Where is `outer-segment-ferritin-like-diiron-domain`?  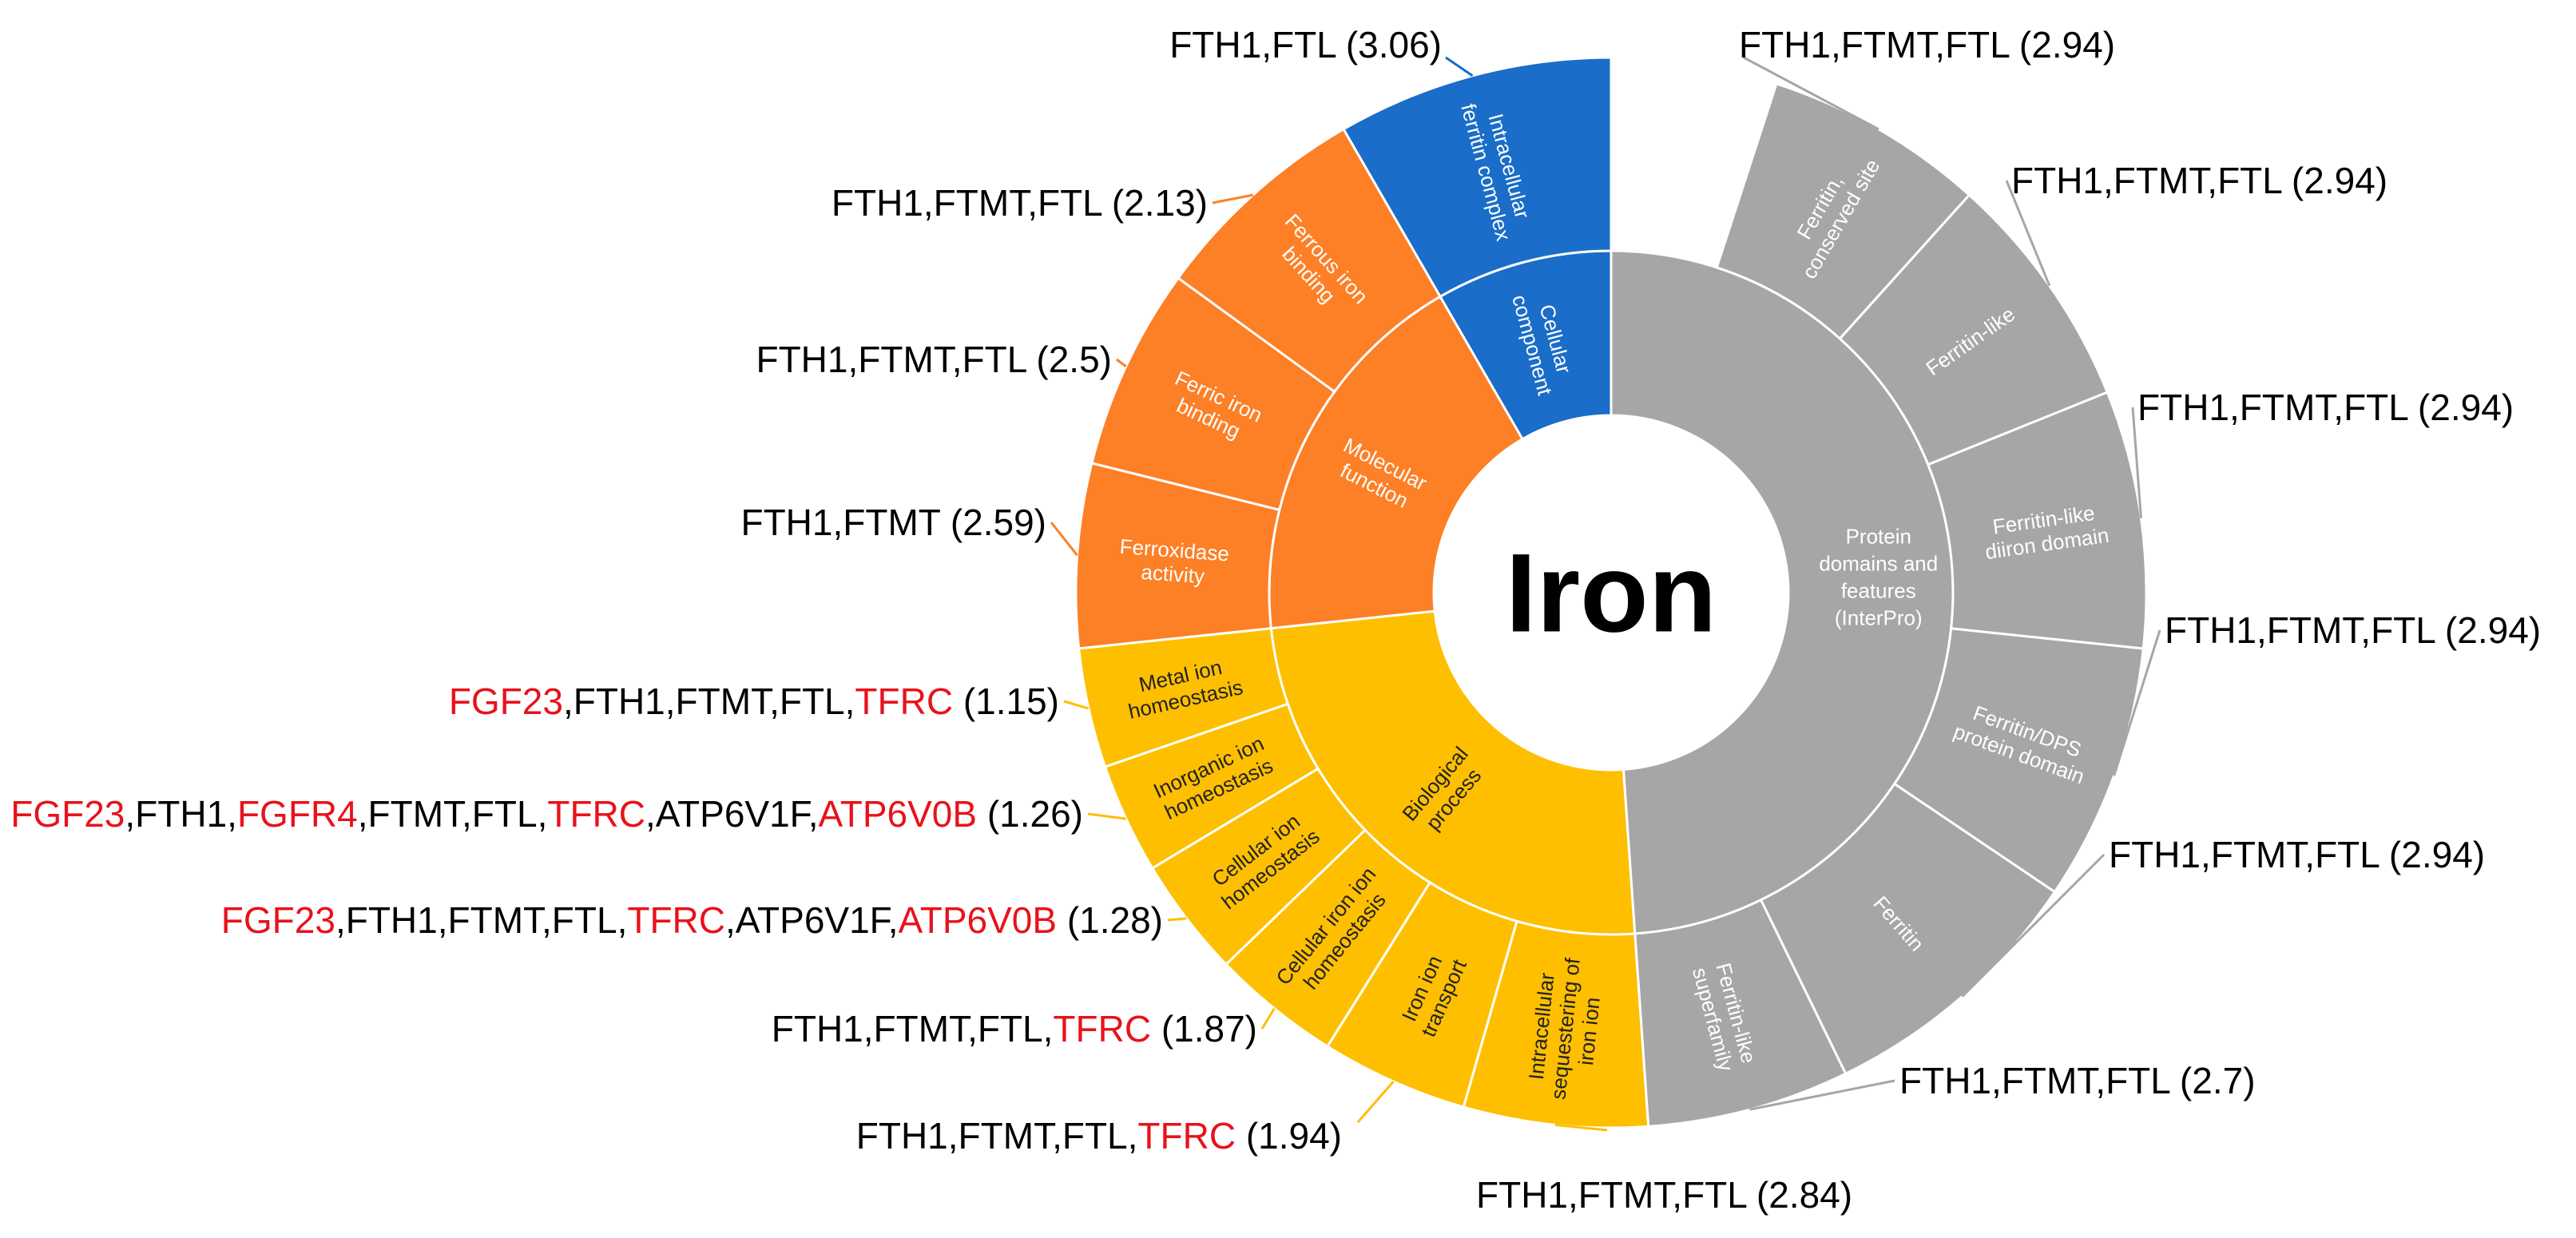
outer-segment-ferritin-like-diiron-domain is located at coordinates (2037, 520).